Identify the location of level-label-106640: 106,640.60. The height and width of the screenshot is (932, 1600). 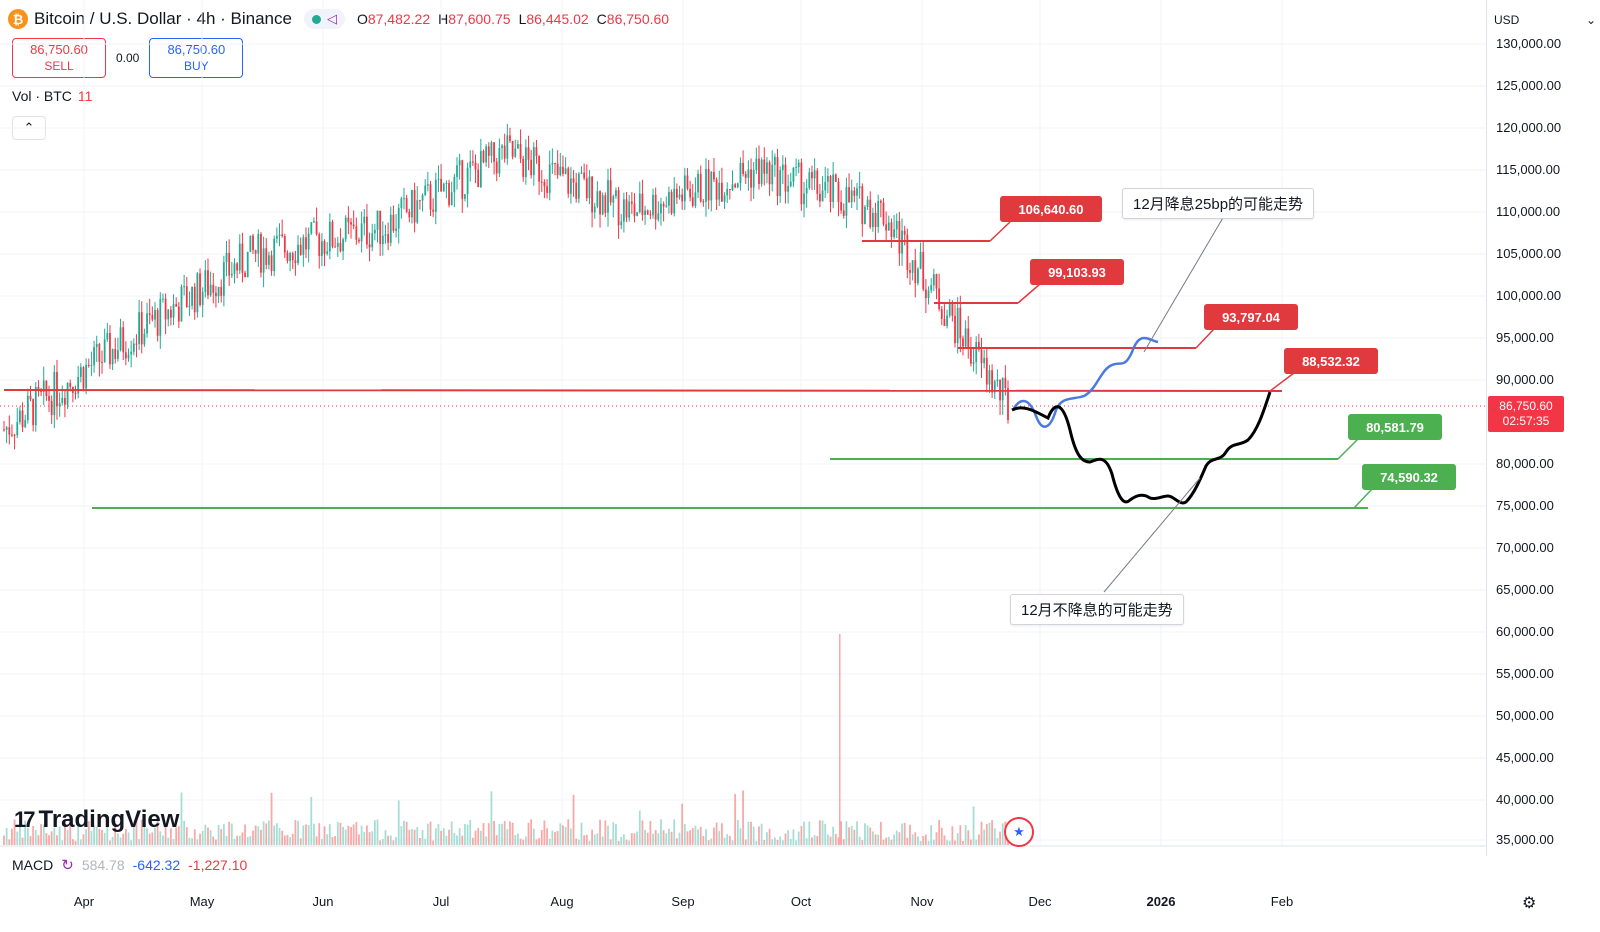
(1051, 209).